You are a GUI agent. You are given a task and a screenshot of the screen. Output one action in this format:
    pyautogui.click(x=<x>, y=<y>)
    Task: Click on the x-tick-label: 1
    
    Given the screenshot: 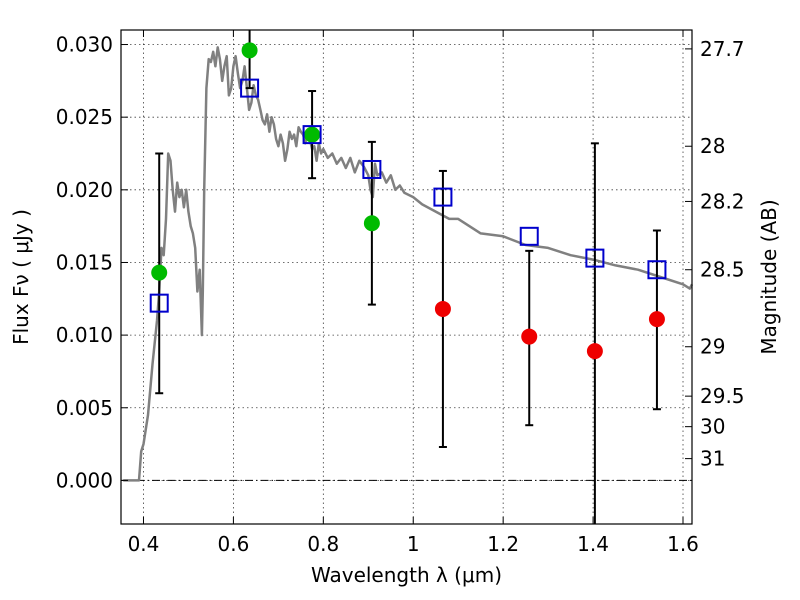 What is the action you would take?
    pyautogui.click(x=413, y=544)
    